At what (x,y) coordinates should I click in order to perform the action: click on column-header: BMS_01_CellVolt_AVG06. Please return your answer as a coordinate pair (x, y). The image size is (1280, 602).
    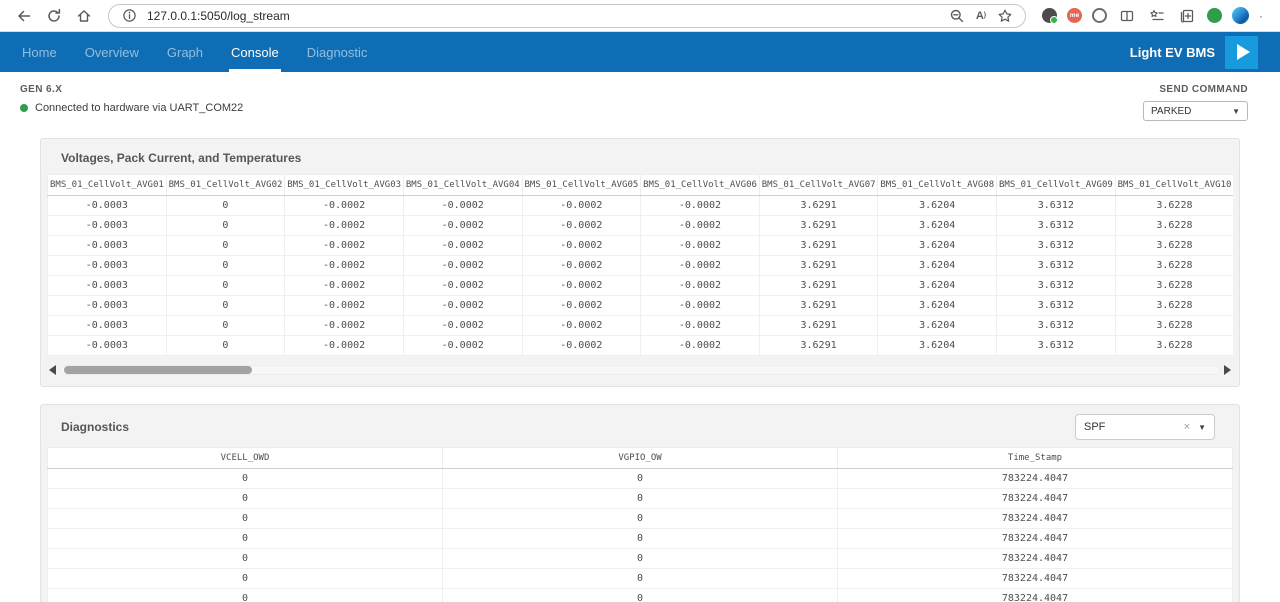
    Looking at the image, I should click on (700, 185).